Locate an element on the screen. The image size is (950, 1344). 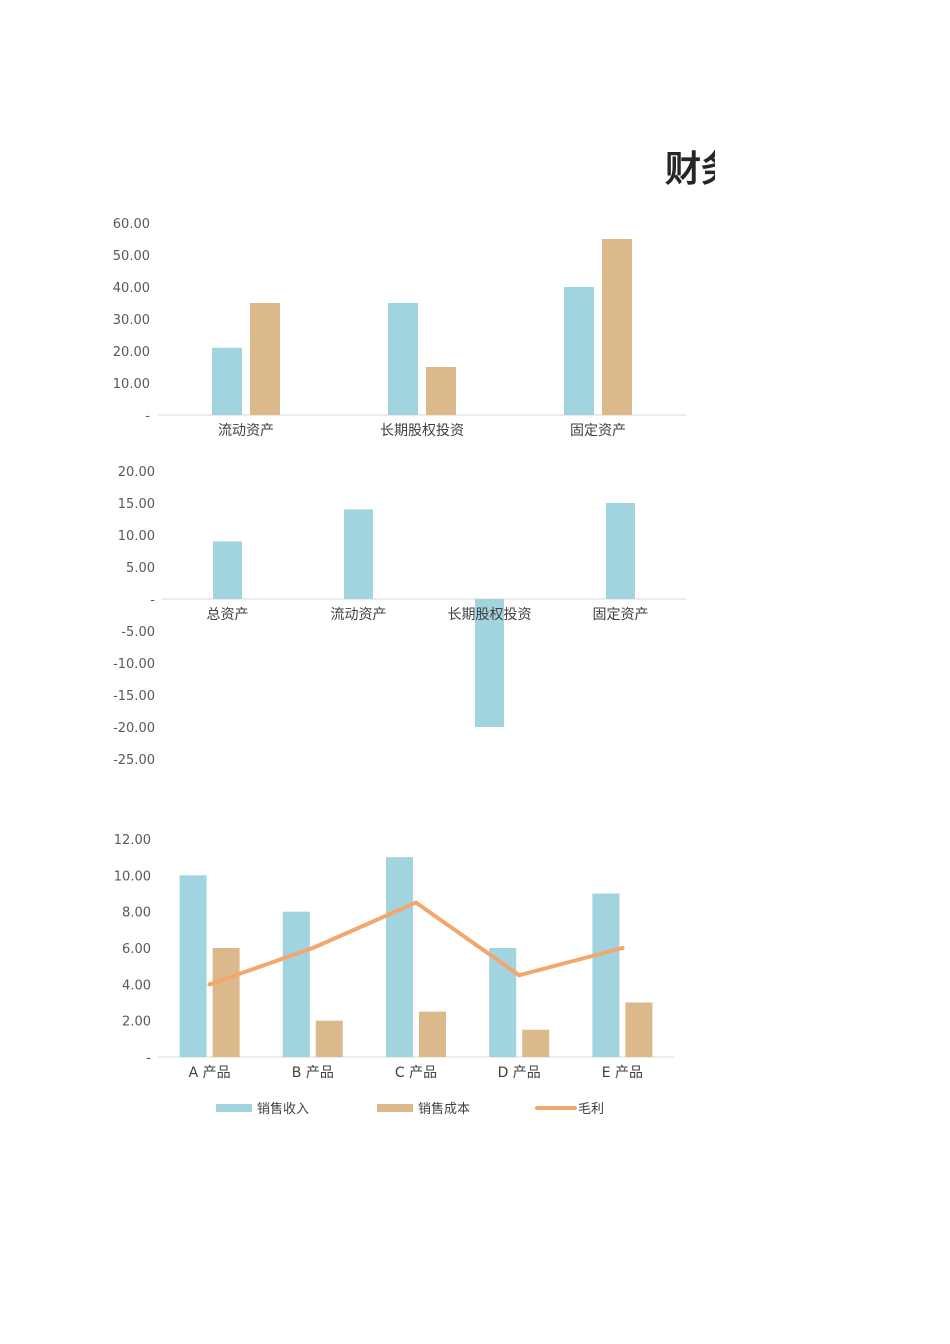
y-tick-label: 8.00 is located at coordinates (136, 913).